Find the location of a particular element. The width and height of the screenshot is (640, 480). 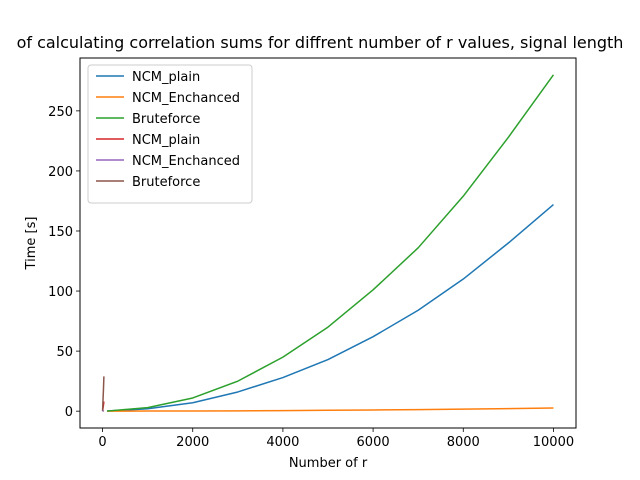

x-tick-label: 4000 is located at coordinates (282, 442).